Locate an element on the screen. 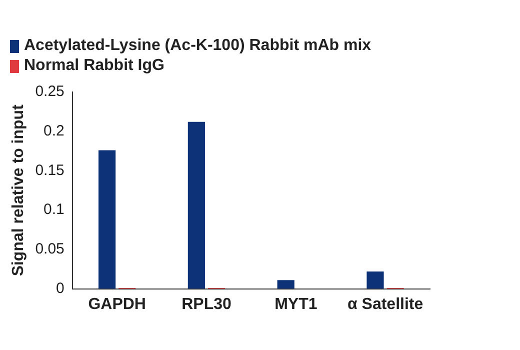 This screenshot has width=520, height=350. legend-label: Normal Rabbit IgG is located at coordinates (94, 66).